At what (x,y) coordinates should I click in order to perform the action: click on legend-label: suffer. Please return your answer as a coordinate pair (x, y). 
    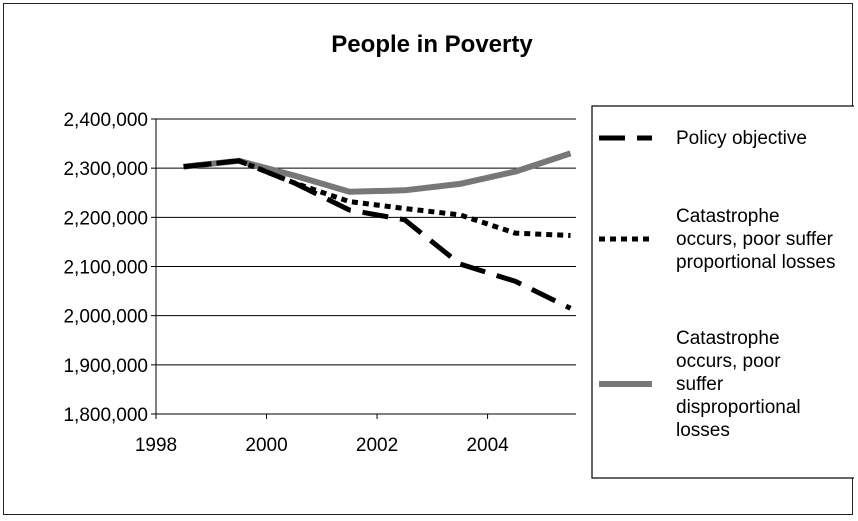
    Looking at the image, I should click on (700, 384).